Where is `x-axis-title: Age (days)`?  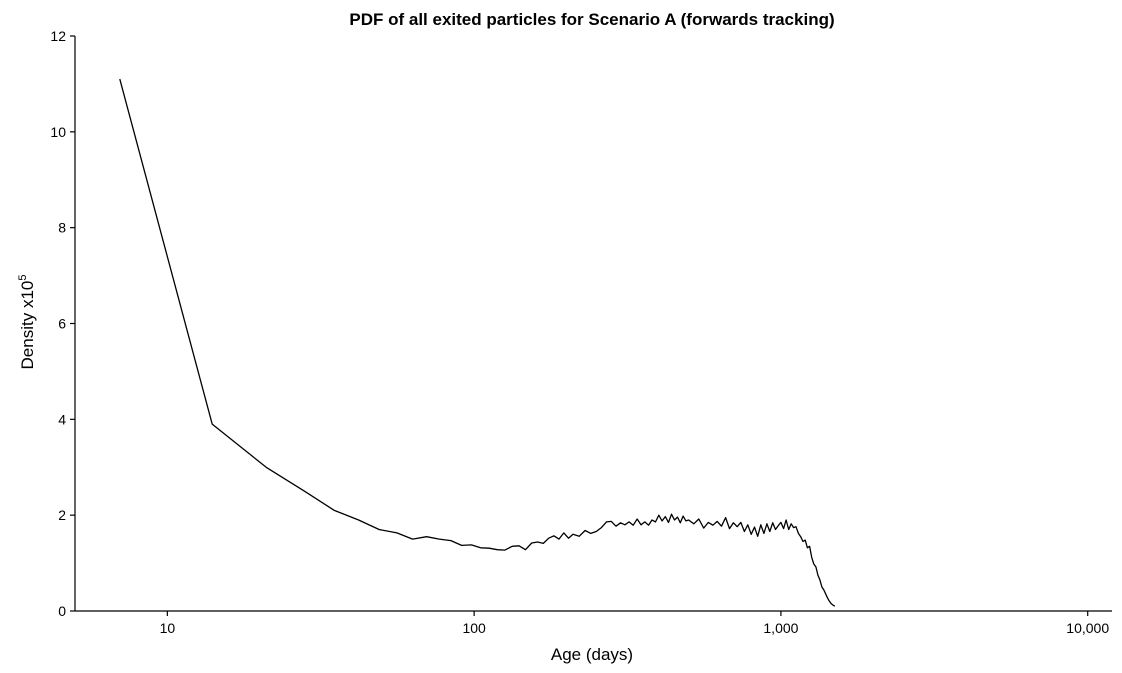
x-axis-title: Age (days) is located at coordinates (592, 654).